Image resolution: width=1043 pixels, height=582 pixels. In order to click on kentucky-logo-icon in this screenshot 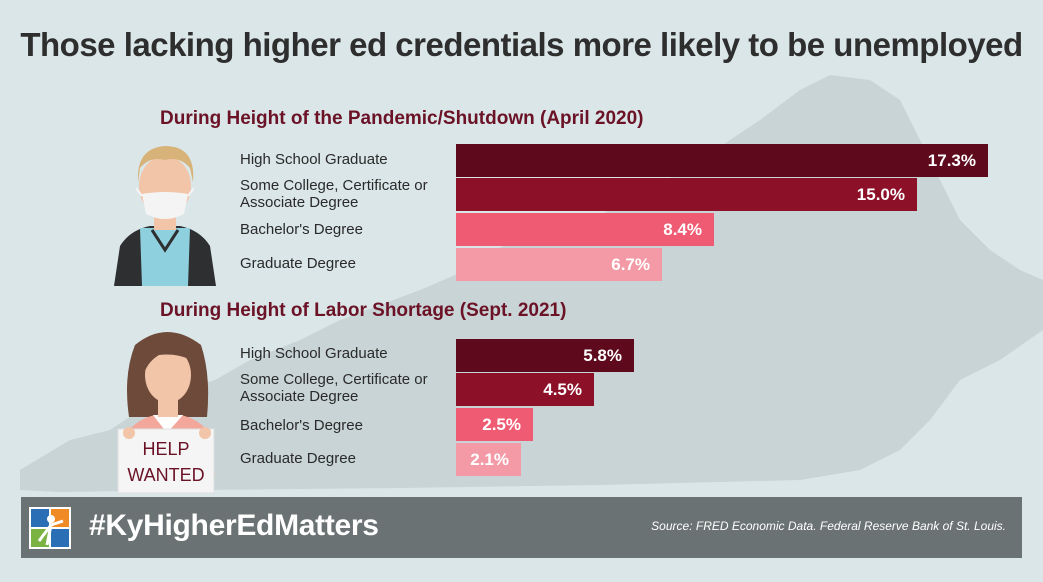, I will do `click(50, 528)`.